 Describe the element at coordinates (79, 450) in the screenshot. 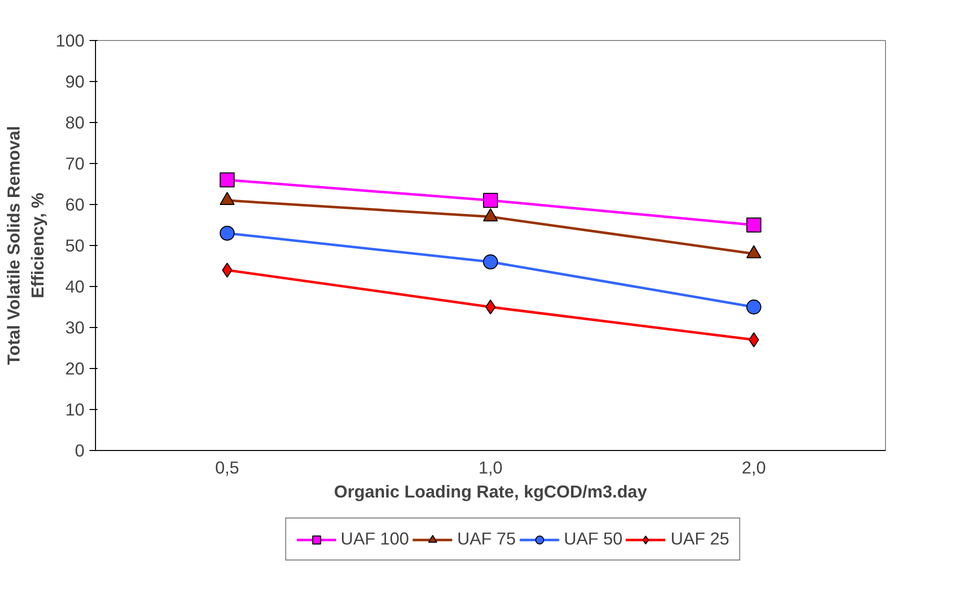

I see `y-tick-label: 0` at that location.